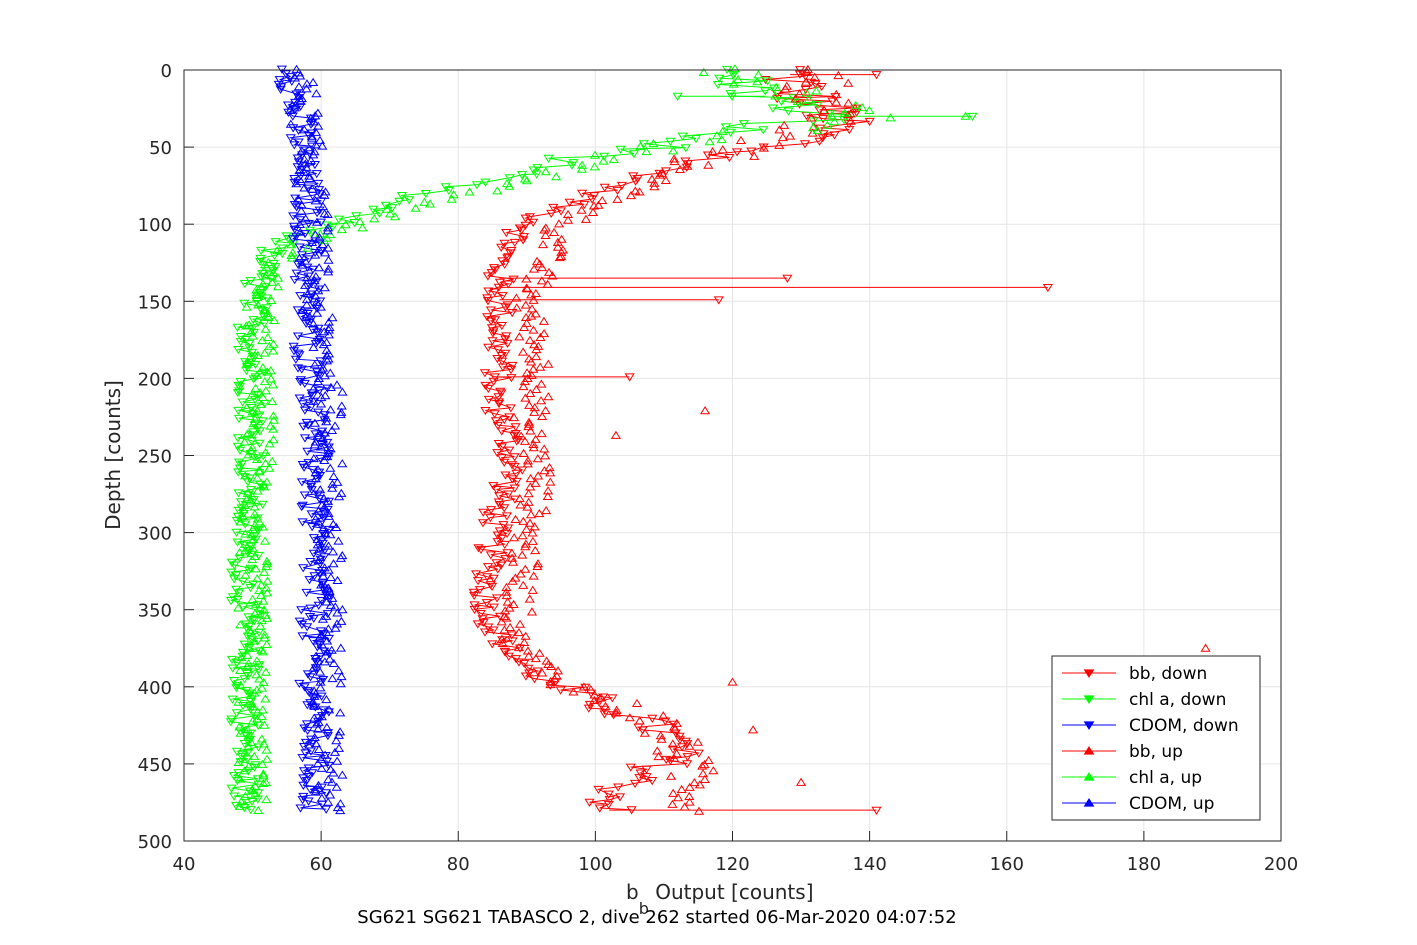  What do you see at coordinates (632, 892) in the screenshot?
I see `x-axis-label-b: b` at bounding box center [632, 892].